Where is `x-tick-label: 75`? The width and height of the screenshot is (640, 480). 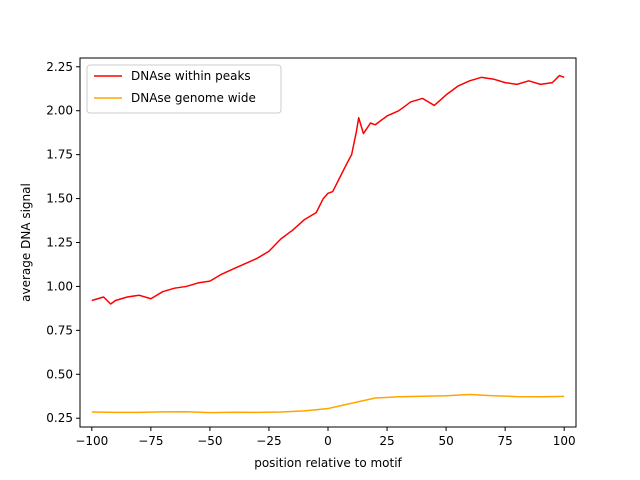 x-tick-label: 75 is located at coordinates (505, 441).